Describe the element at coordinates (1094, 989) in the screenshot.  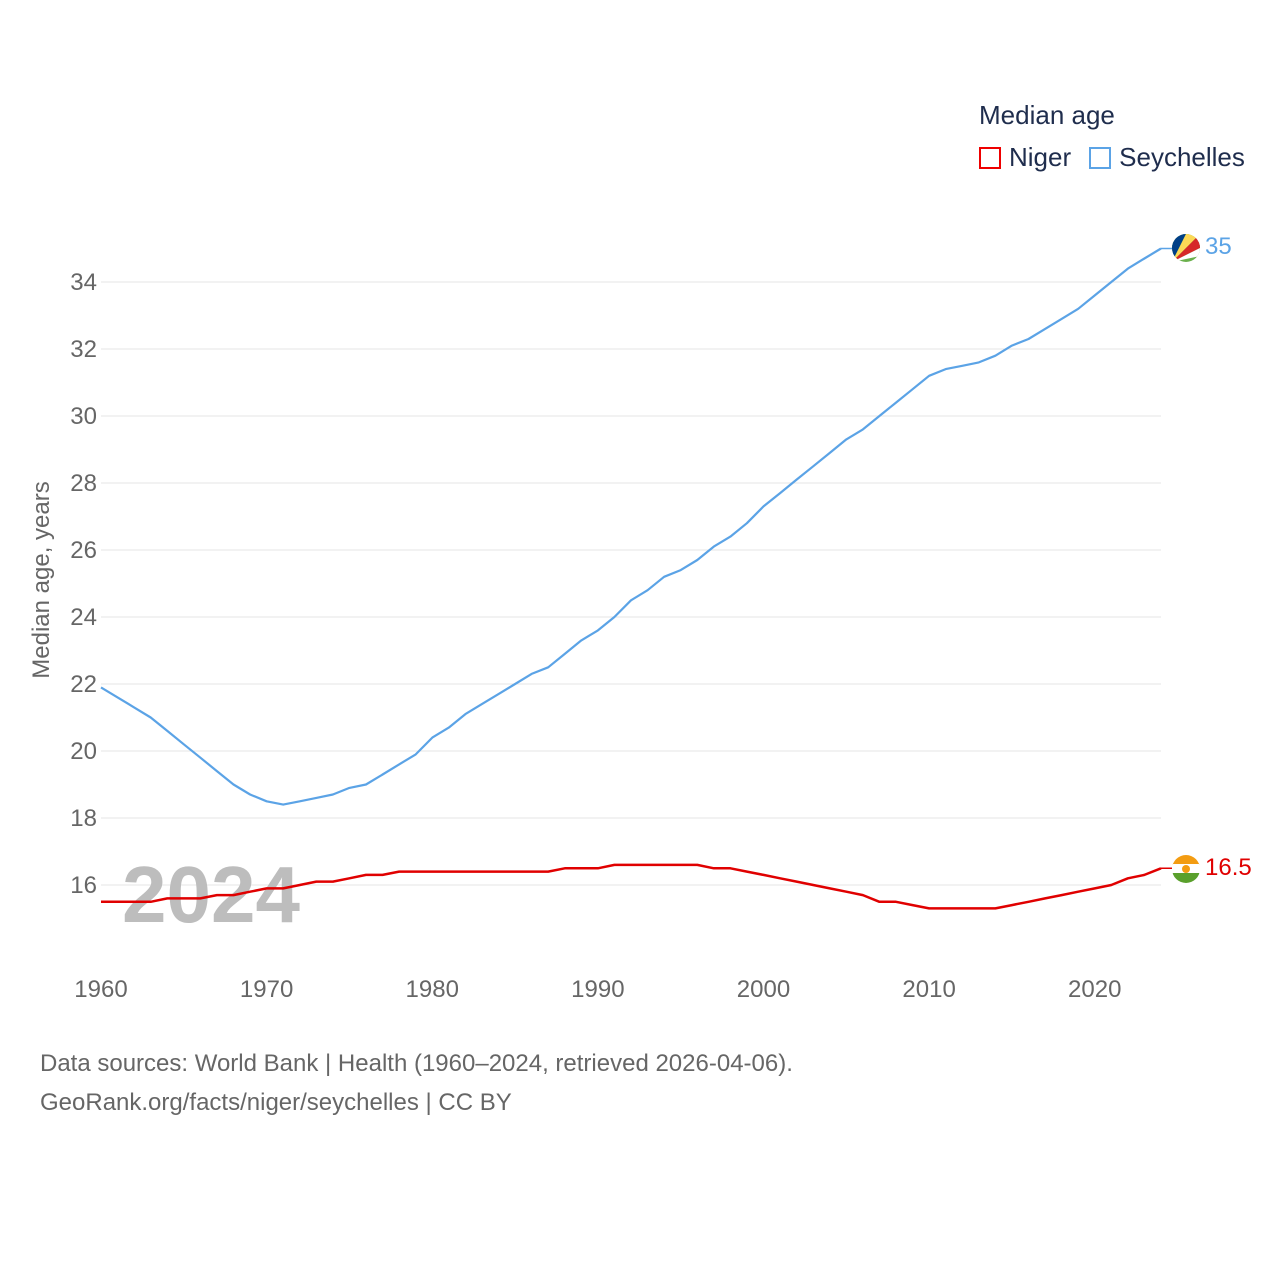
I see `x-tick-label: 2020` at that location.